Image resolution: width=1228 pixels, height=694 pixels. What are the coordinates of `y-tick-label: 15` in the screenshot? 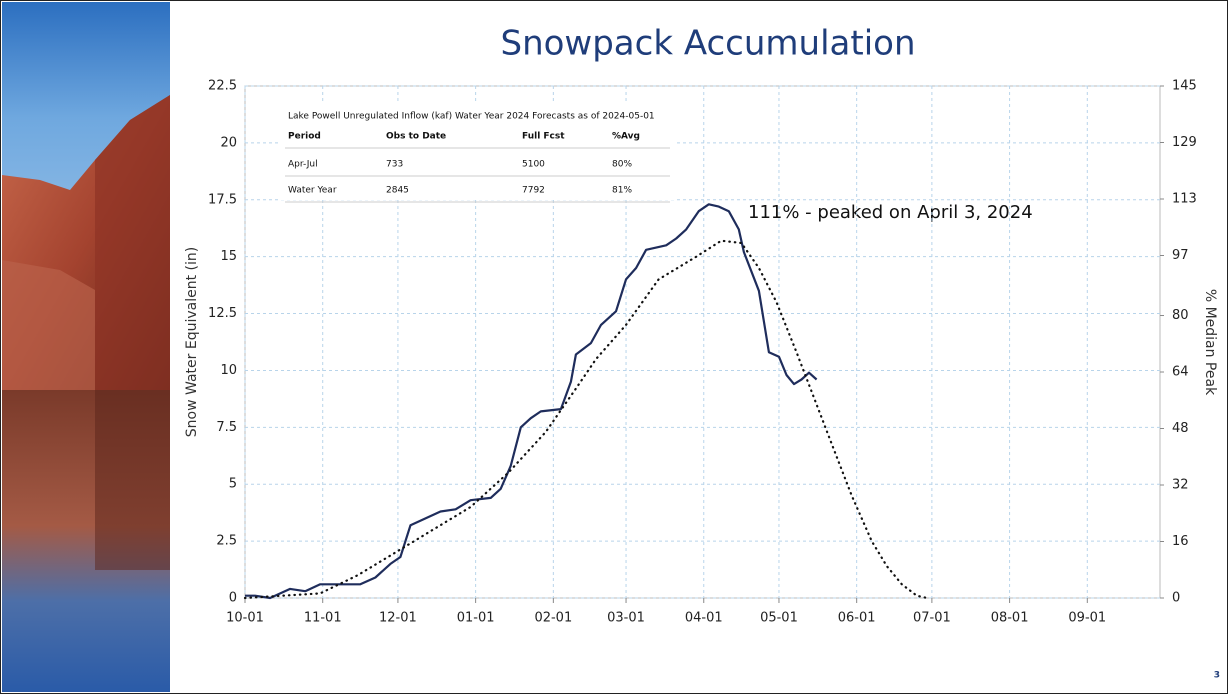 It's located at (228, 256).